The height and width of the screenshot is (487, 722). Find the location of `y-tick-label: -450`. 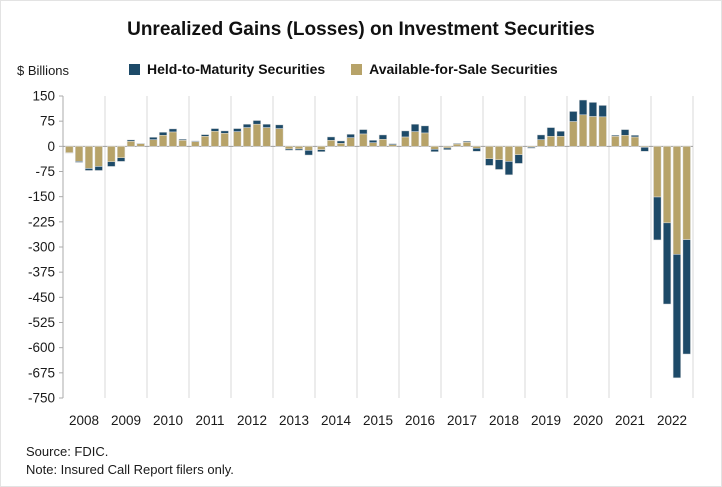

y-tick-label: -450 is located at coordinates (41, 297).